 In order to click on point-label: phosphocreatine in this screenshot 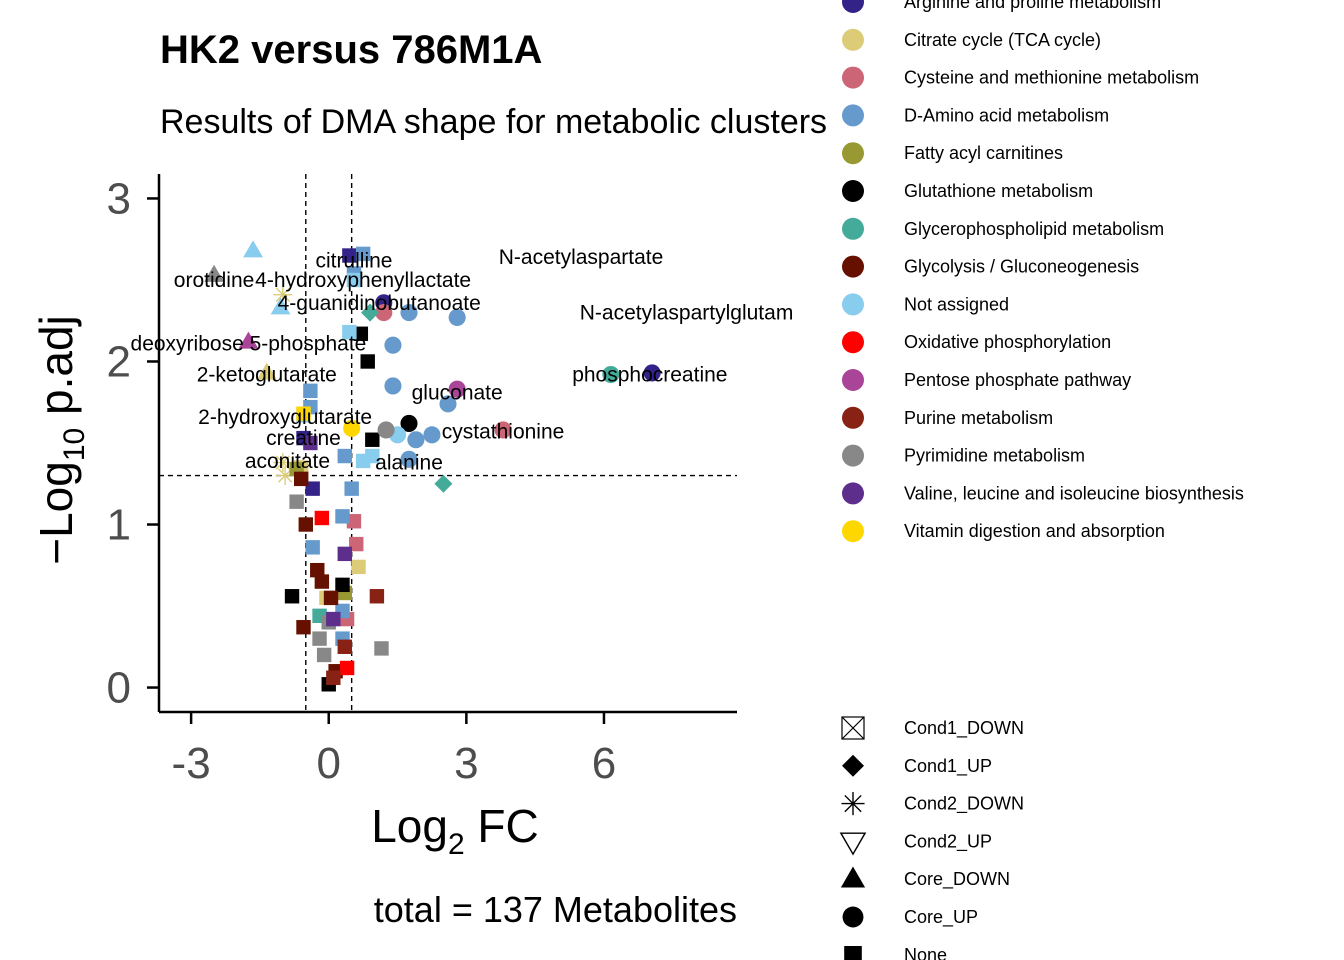, I will do `click(649, 375)`.